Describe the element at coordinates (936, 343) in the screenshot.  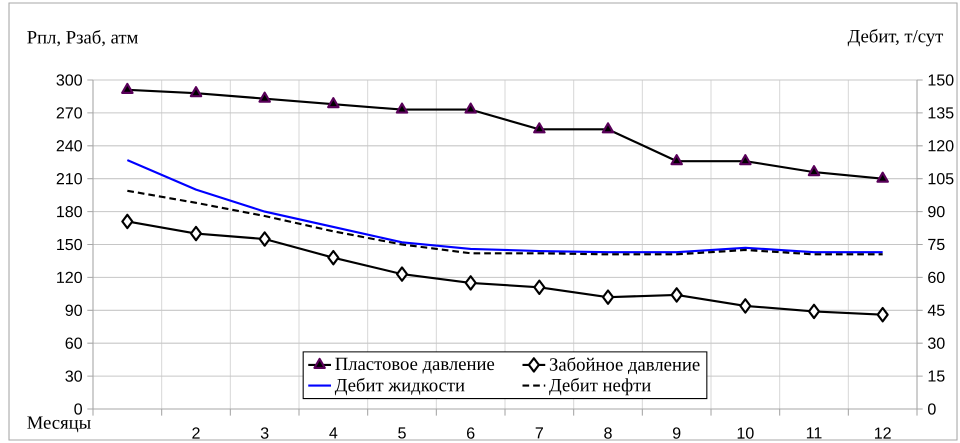
I see `y2-tick-label: 30` at that location.